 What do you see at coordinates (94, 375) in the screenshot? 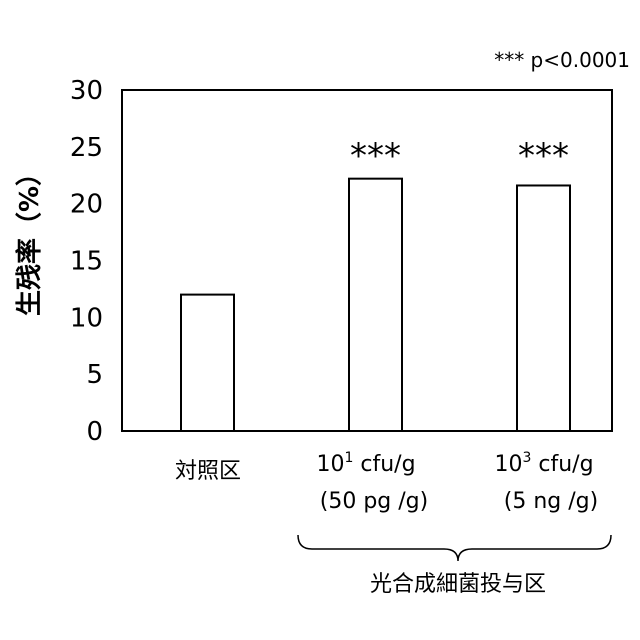
I see `y-tick-label: 5` at bounding box center [94, 375].